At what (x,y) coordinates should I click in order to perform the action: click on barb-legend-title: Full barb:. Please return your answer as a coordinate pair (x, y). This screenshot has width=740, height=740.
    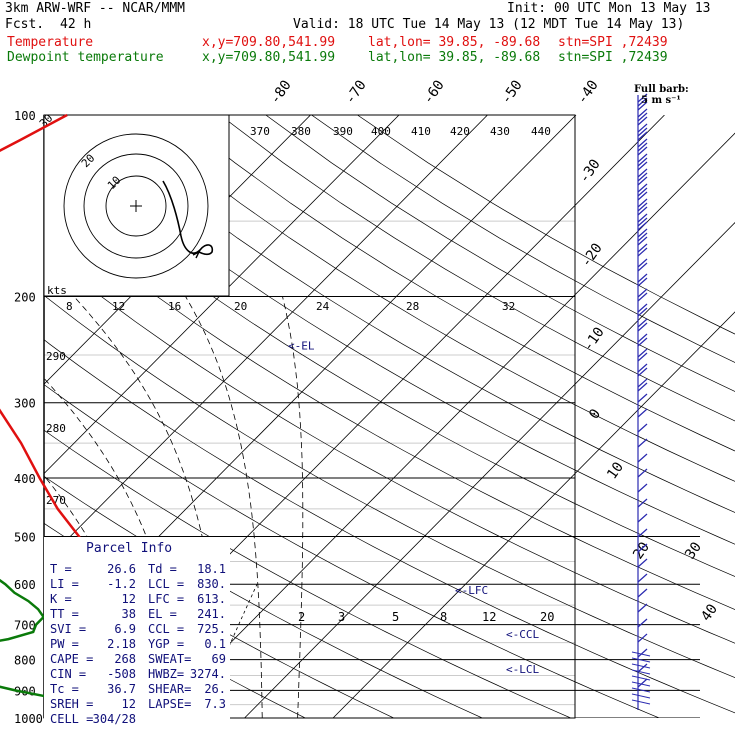
    Looking at the image, I should click on (661, 89).